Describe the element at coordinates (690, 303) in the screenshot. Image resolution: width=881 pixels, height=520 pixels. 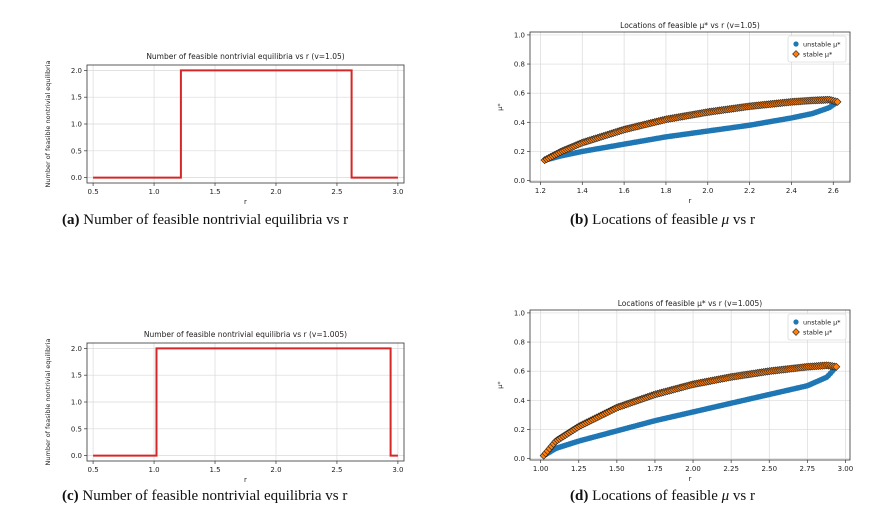
I see `chart-title: Locations of feasible μ* vs r (v=1.005)` at that location.